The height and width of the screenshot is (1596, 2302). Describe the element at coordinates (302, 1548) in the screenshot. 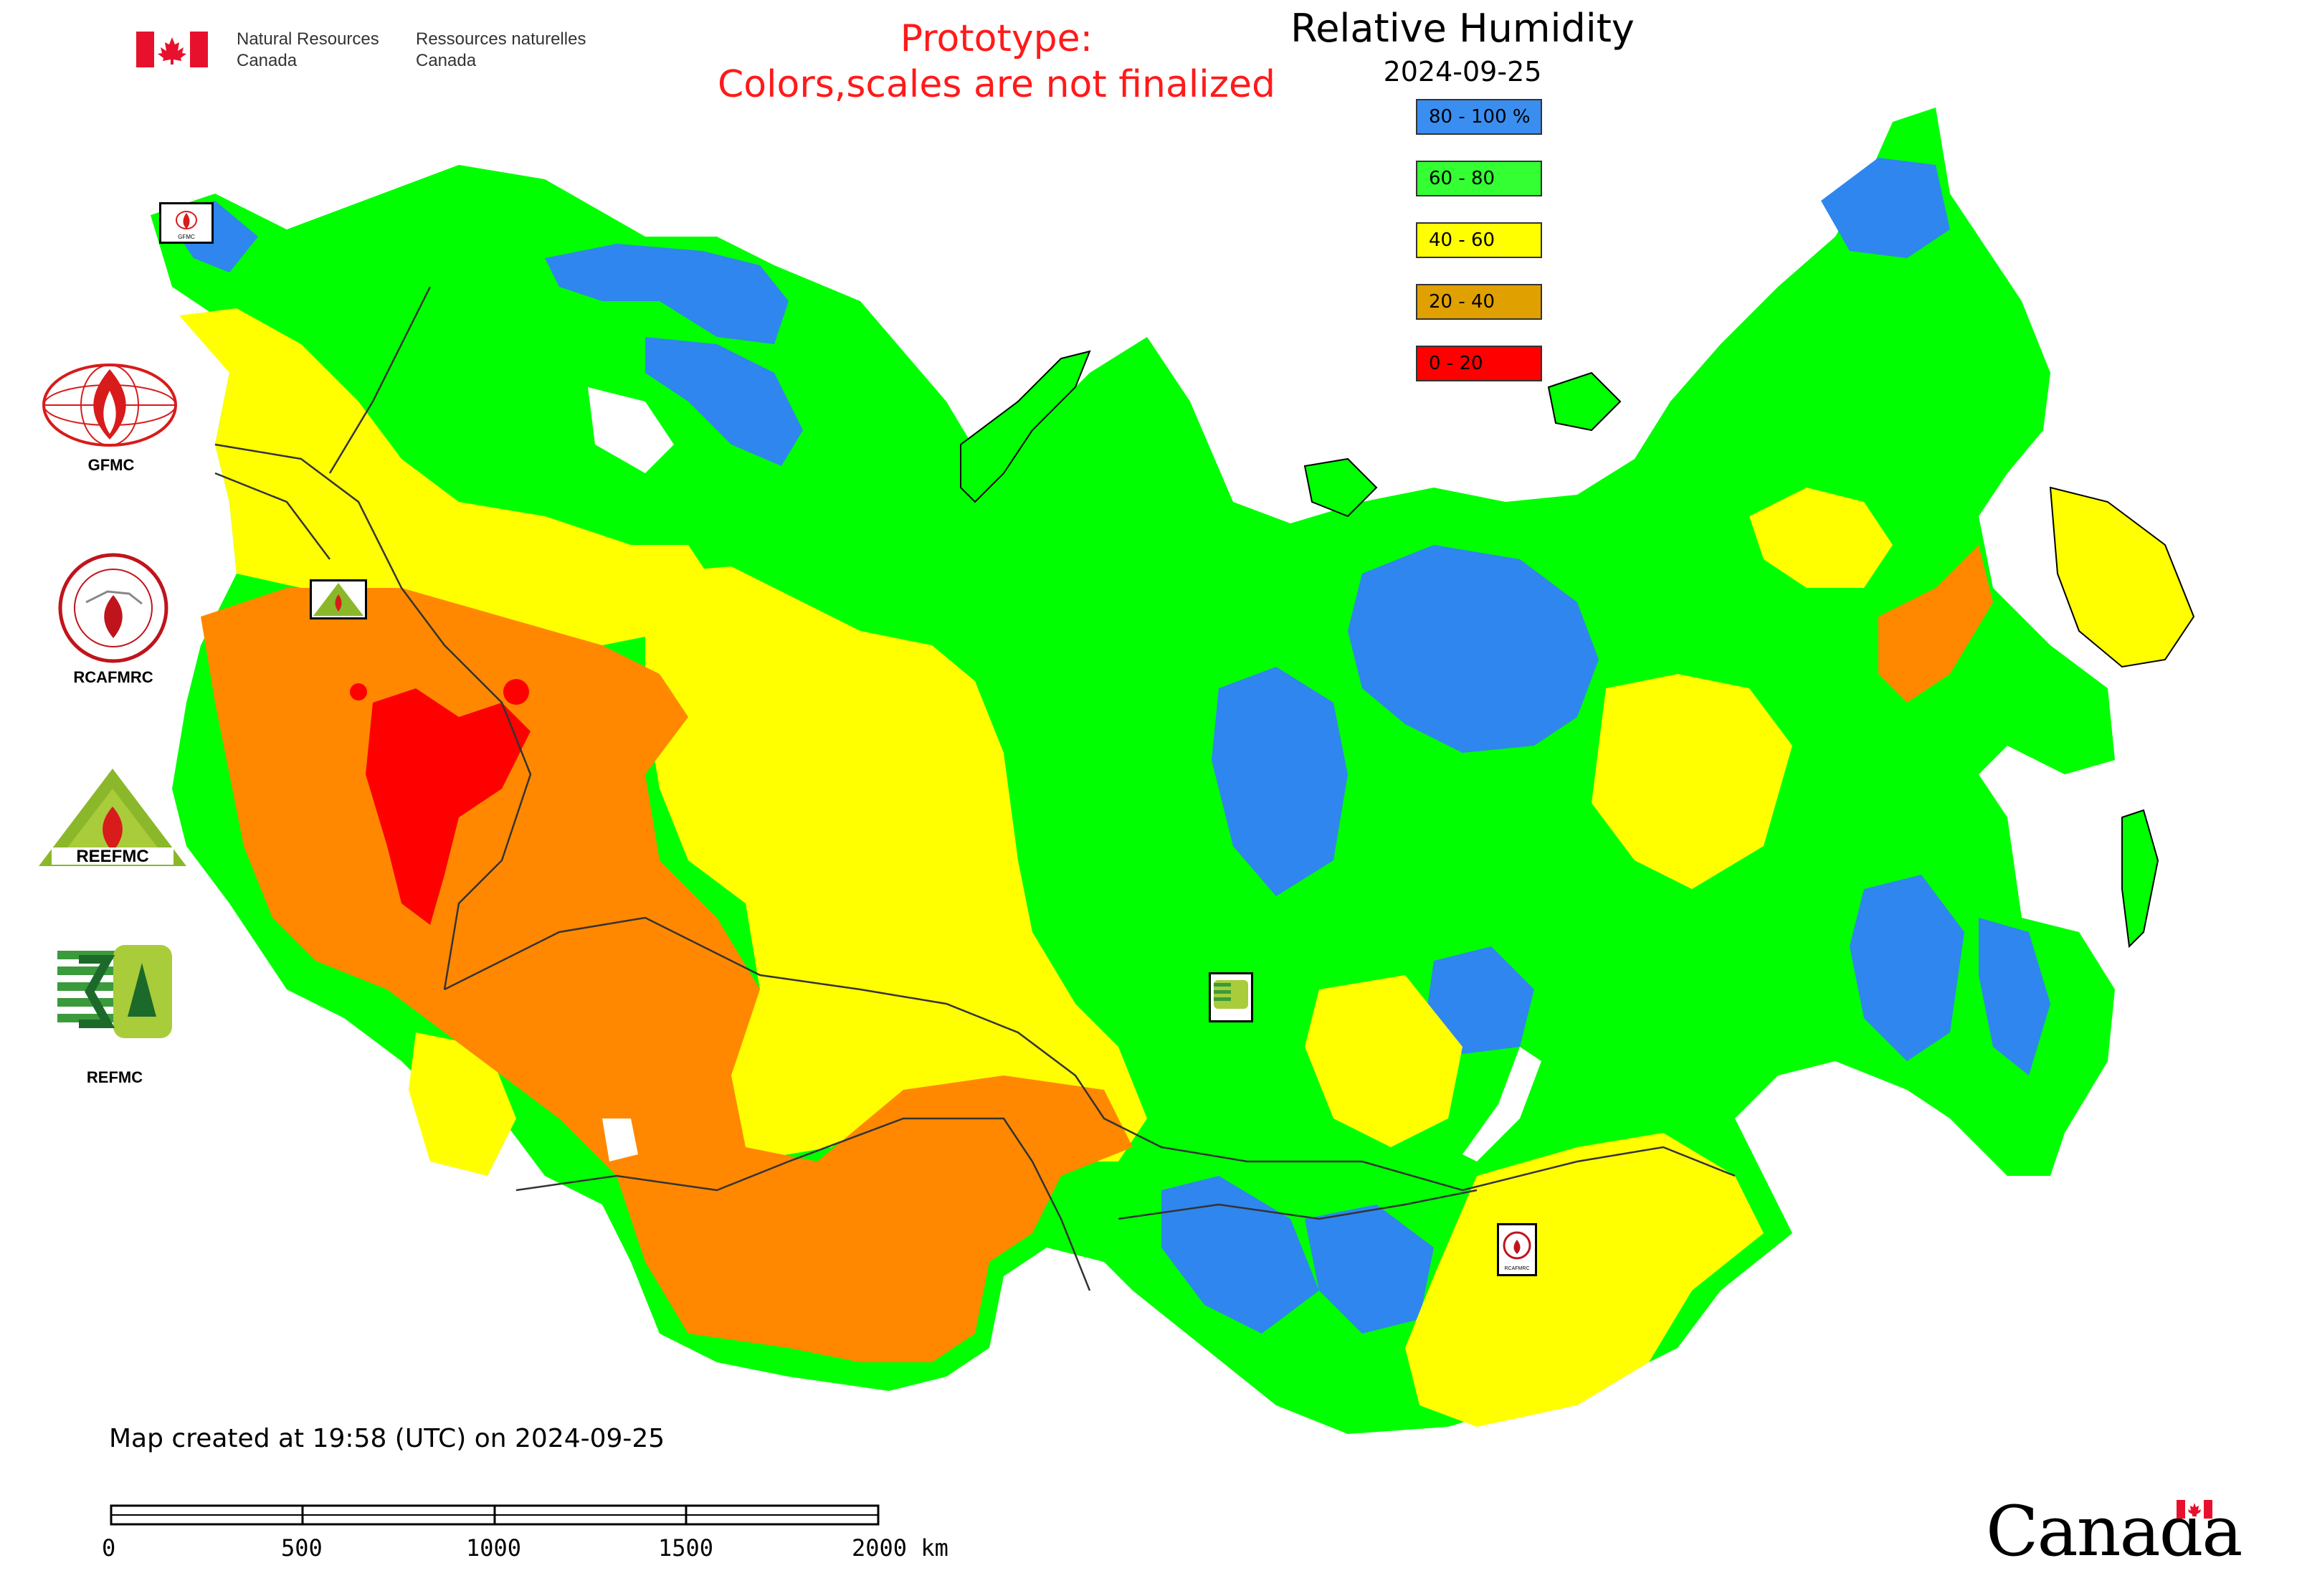

I see `scale-tick: 500` at that location.